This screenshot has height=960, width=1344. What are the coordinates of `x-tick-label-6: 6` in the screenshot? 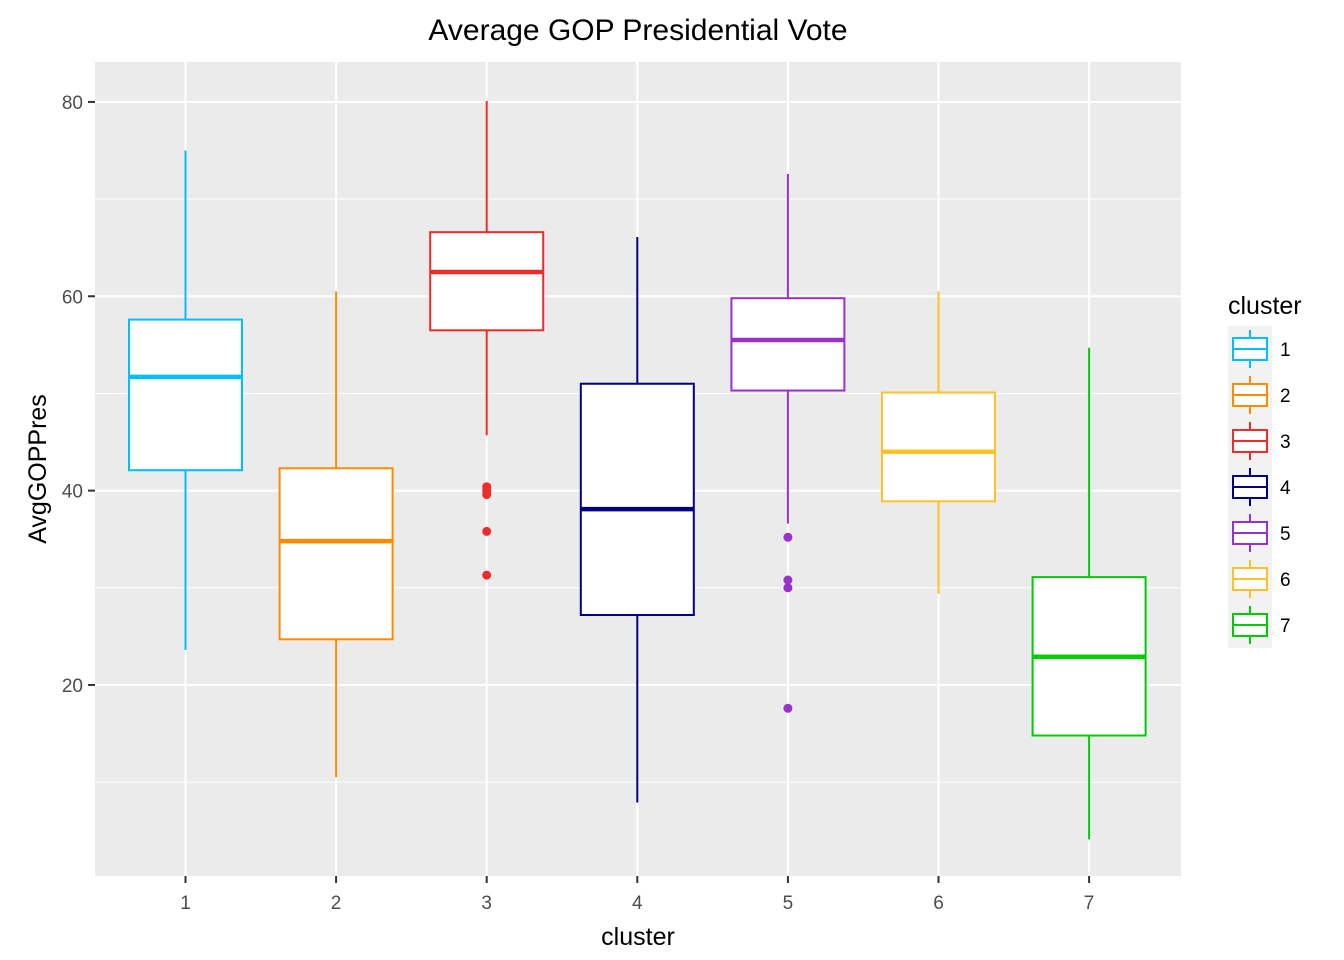 It's located at (938, 903).